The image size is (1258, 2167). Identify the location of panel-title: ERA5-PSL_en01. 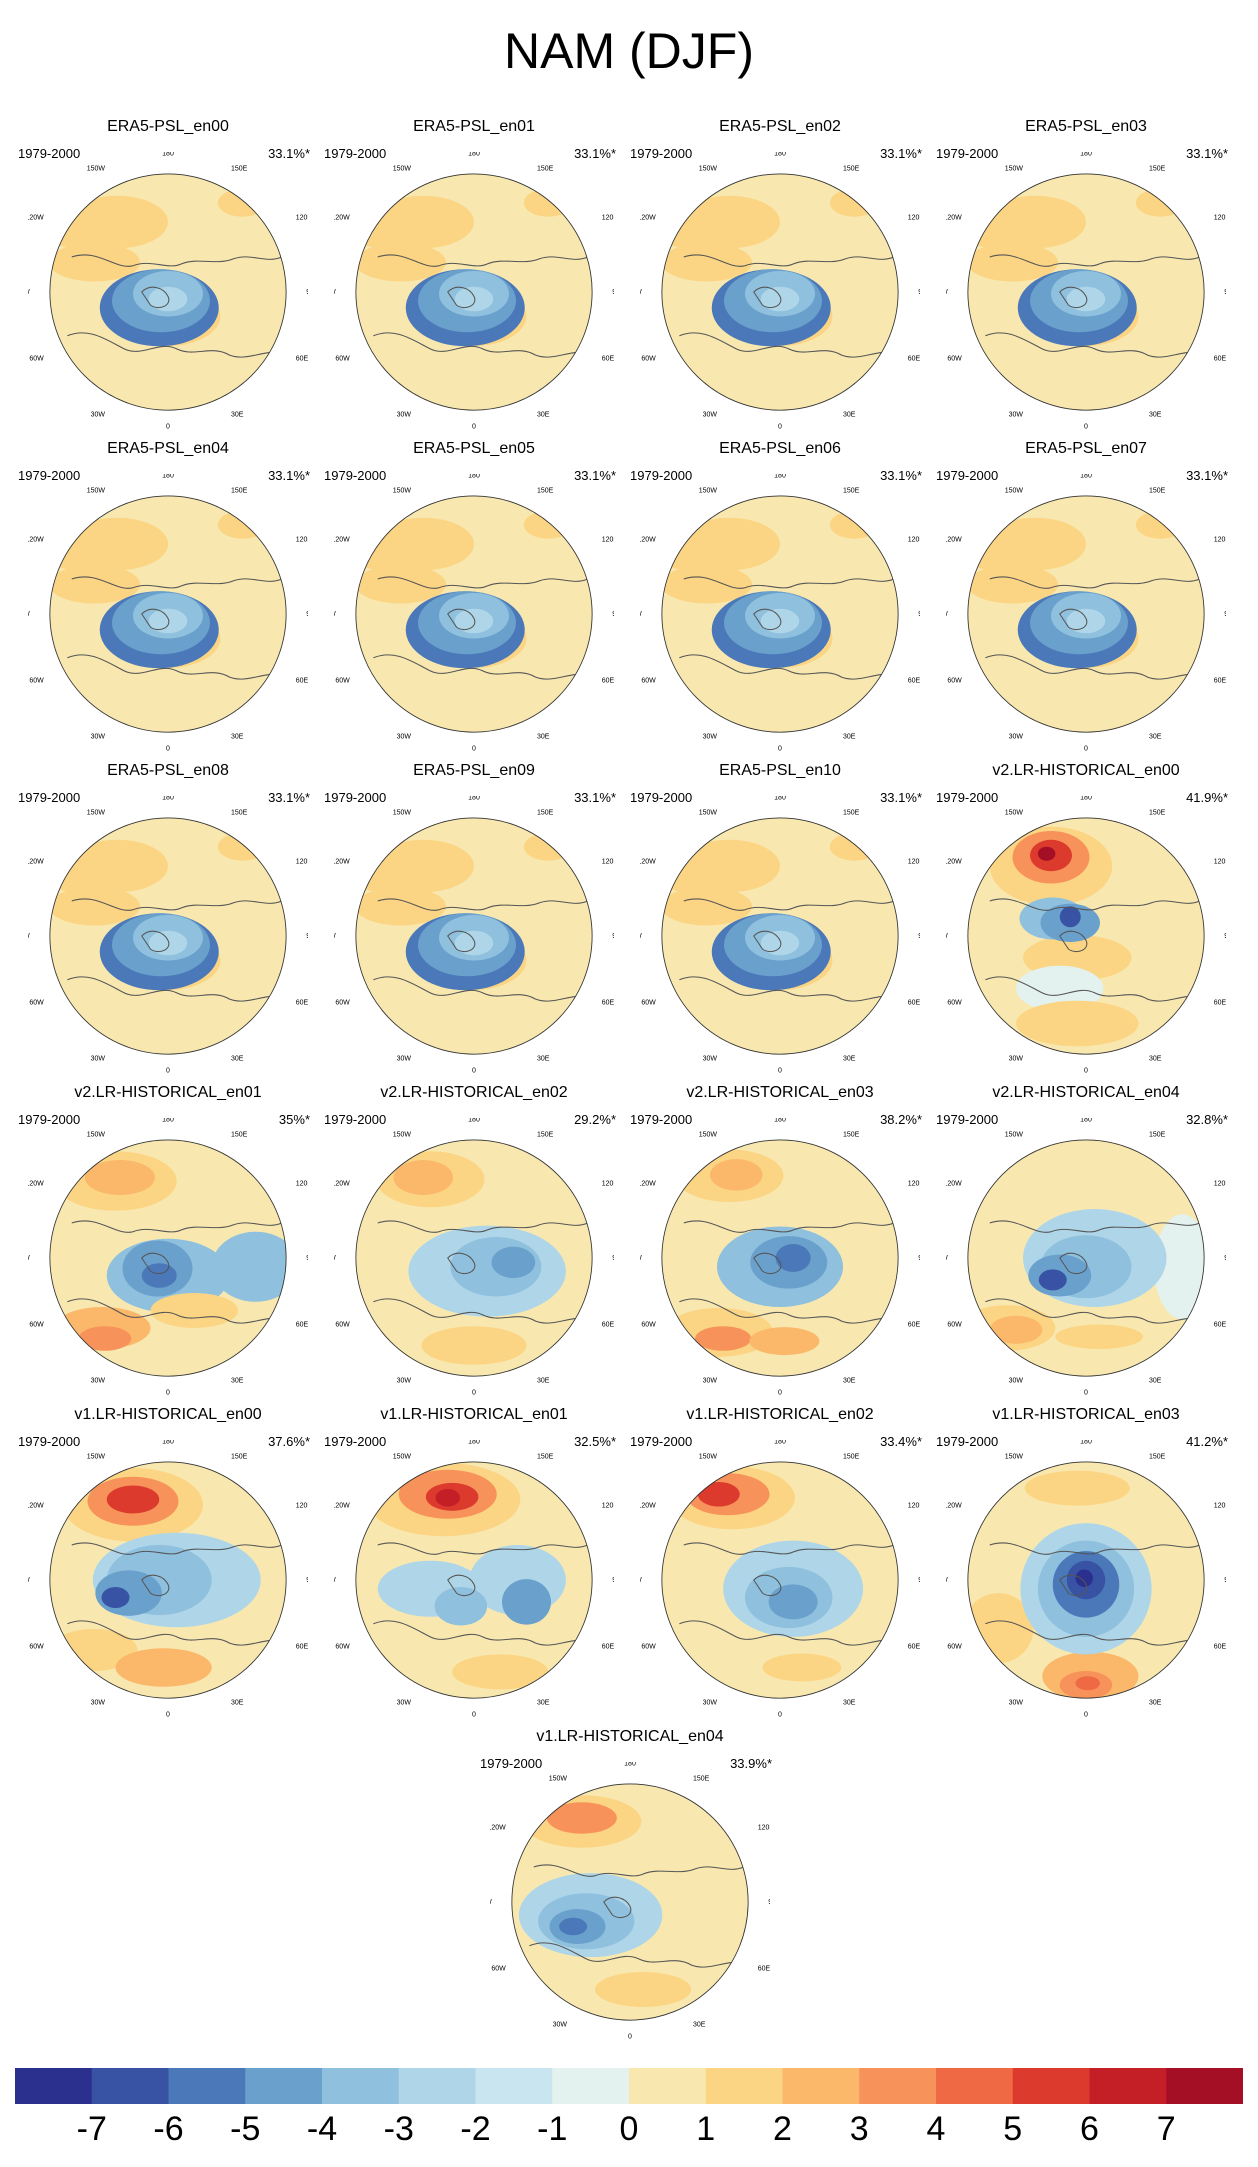
(474, 126).